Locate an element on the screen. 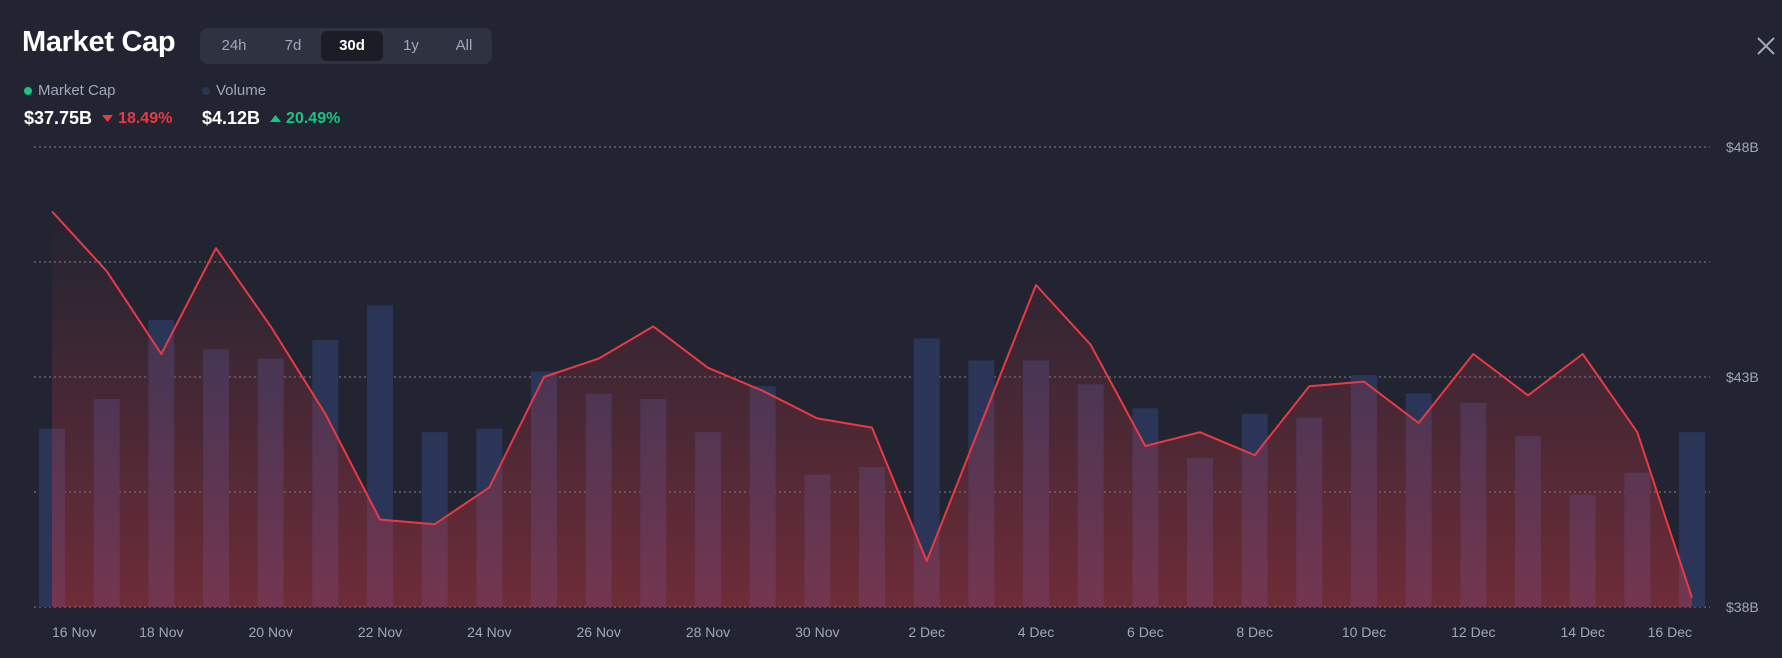 The image size is (1782, 658). volume-change: 20.49% is located at coordinates (305, 119).